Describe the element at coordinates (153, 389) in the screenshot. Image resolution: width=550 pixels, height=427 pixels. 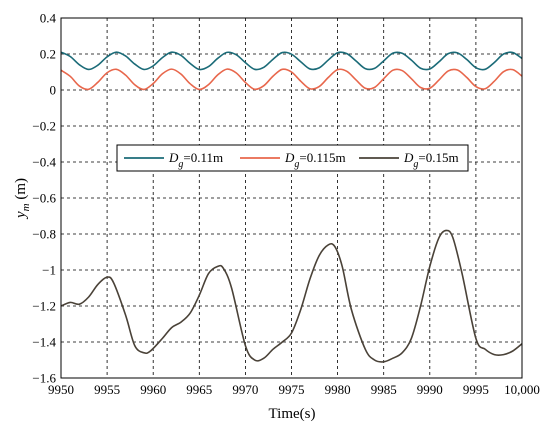
I see `x-tick-label: 9960` at that location.